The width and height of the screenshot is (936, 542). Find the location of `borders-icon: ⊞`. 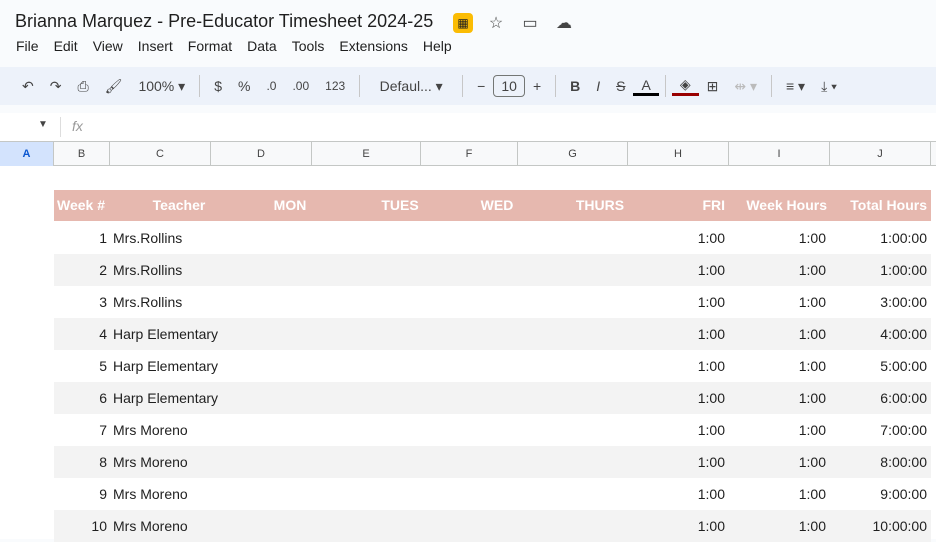

borders-icon: ⊞ is located at coordinates (712, 85).